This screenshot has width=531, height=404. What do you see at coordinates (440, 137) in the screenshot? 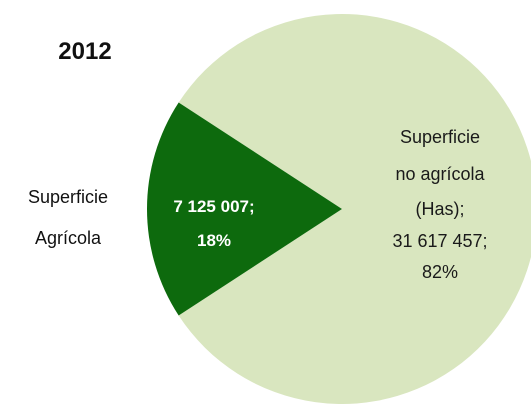
I see `no-agricola-label-line-1: Superficie` at bounding box center [440, 137].